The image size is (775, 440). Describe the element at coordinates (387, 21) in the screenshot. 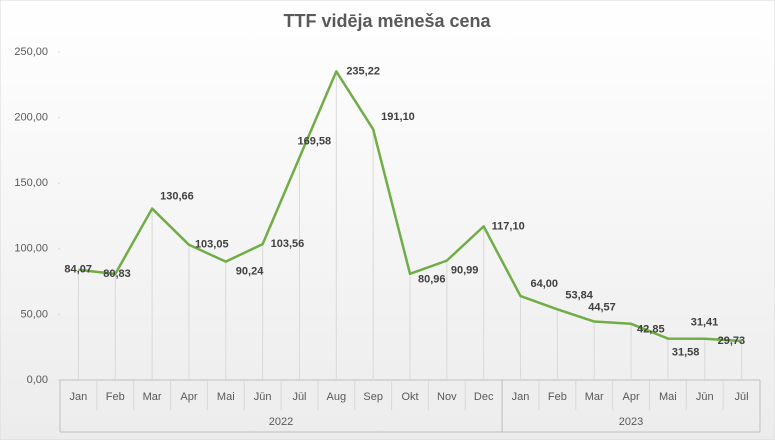

I see `chart-title: TTF vidēja mēneša cena` at that location.